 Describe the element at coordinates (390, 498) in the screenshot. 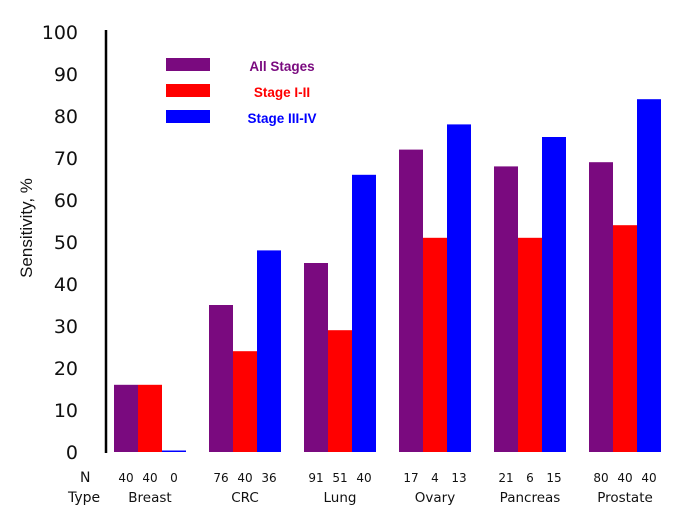

I see `category-labels: Breast CRC Lung Ovary Pancreas Prostate` at that location.